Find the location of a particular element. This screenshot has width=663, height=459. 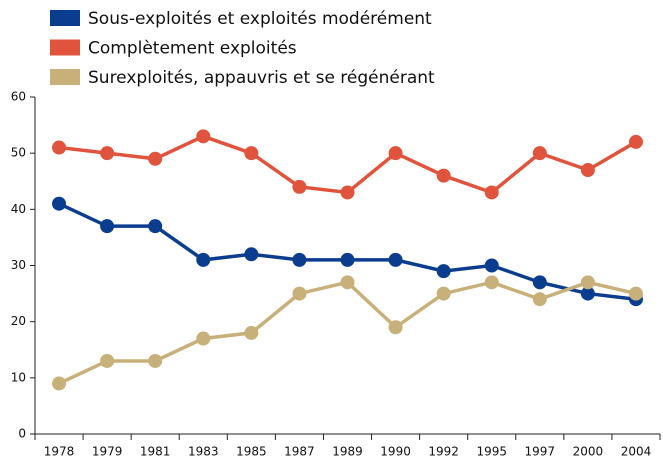

legend-label: Surexploités, appauvris et se régénérant is located at coordinates (261, 78).